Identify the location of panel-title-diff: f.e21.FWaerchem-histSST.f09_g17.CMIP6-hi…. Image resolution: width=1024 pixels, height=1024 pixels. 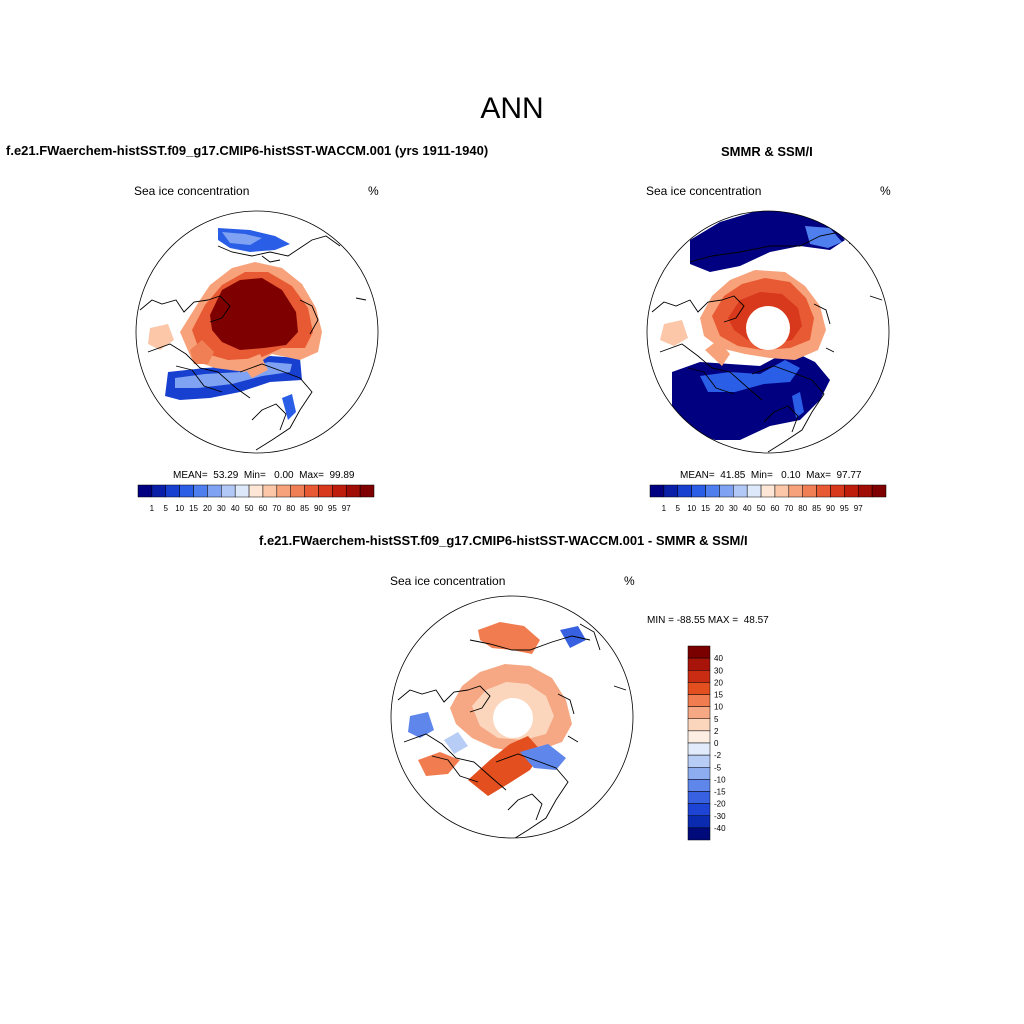
(503, 540).